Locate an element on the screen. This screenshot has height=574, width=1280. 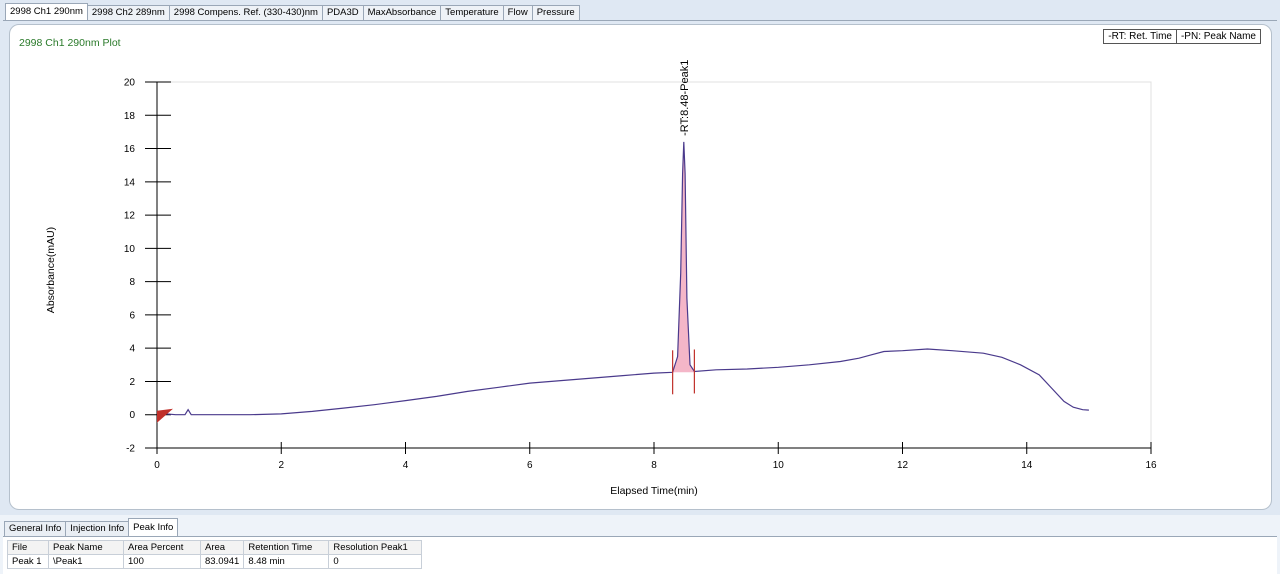
col-file: File is located at coordinates (28, 547).